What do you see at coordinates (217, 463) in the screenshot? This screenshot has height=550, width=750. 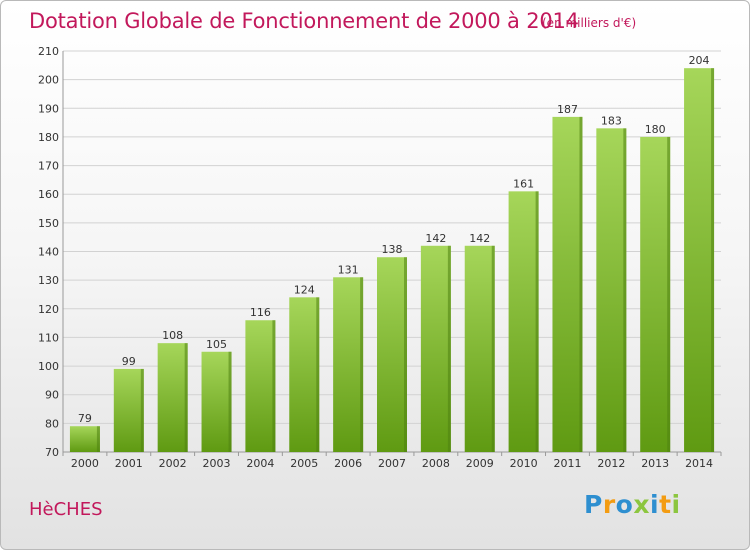 I see `x-tick-label: 2003` at bounding box center [217, 463].